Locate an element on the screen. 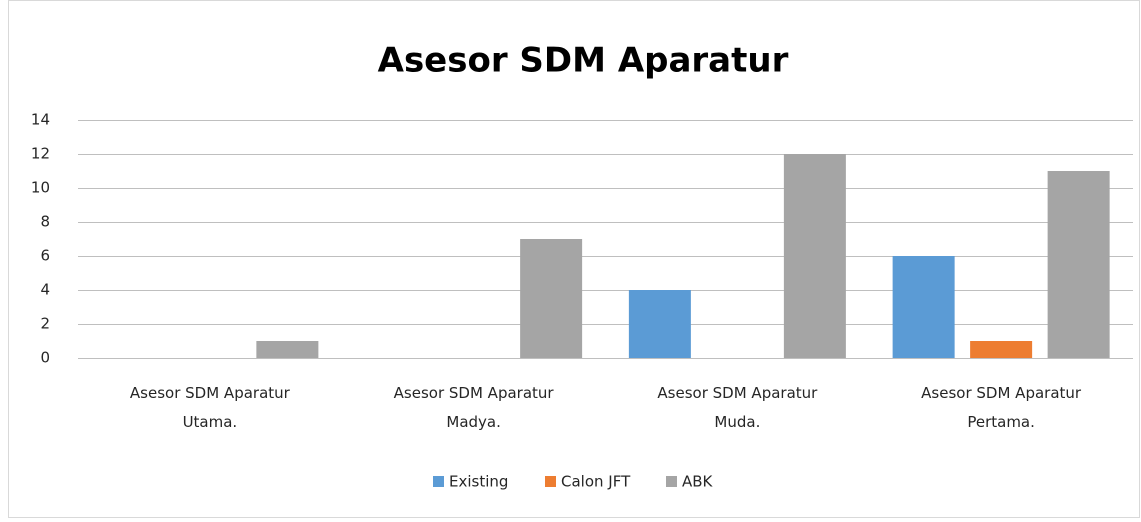 Image resolution: width=1141 pixels, height=522 pixels. x-tick-label: Asesor SDM Aparatur Madya. is located at coordinates (474, 407).